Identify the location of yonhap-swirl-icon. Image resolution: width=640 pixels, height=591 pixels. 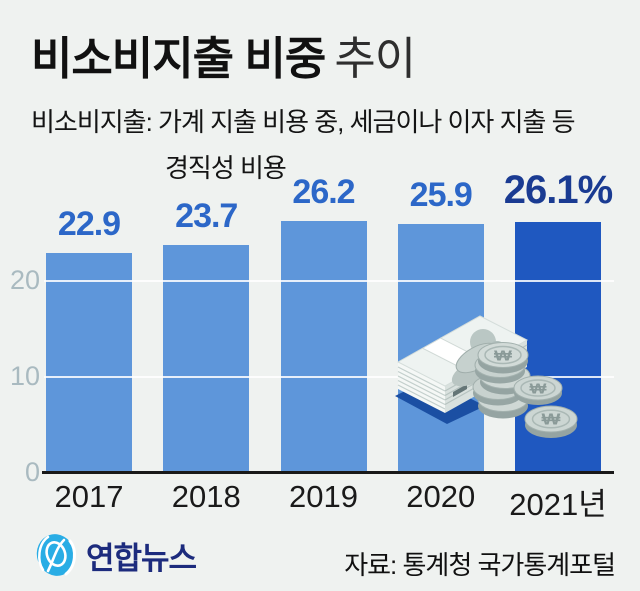
(56, 555).